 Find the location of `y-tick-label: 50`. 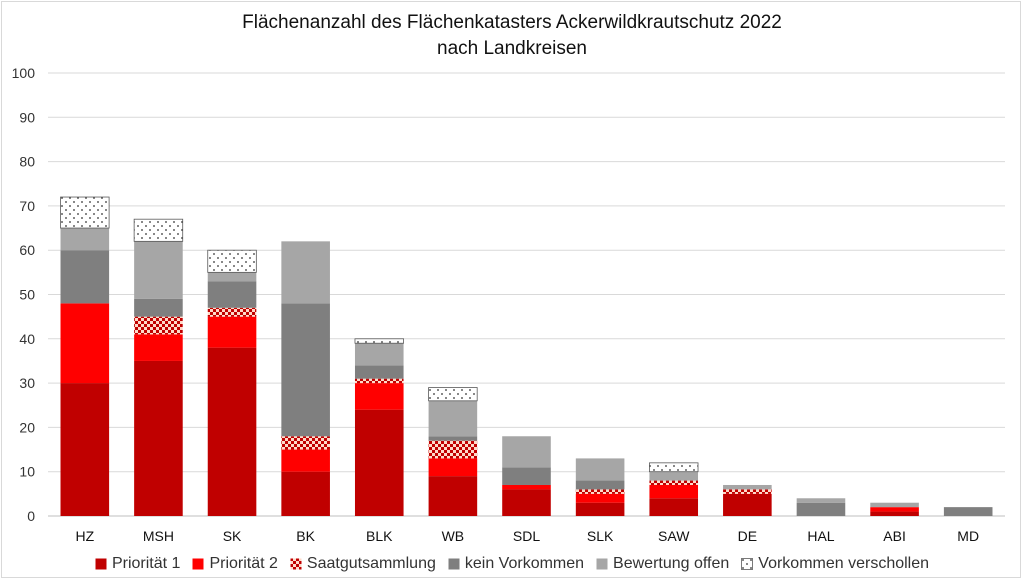

y-tick-label: 50 is located at coordinates (27, 295).